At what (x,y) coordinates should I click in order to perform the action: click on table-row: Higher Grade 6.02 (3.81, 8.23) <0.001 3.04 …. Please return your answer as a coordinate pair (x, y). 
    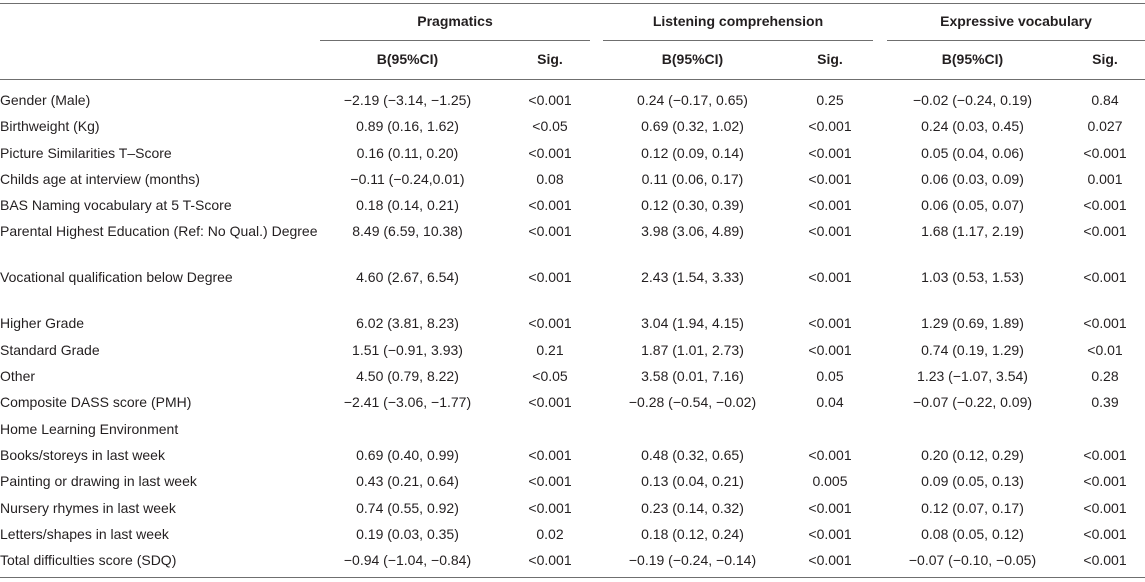
    Looking at the image, I should click on (572, 326).